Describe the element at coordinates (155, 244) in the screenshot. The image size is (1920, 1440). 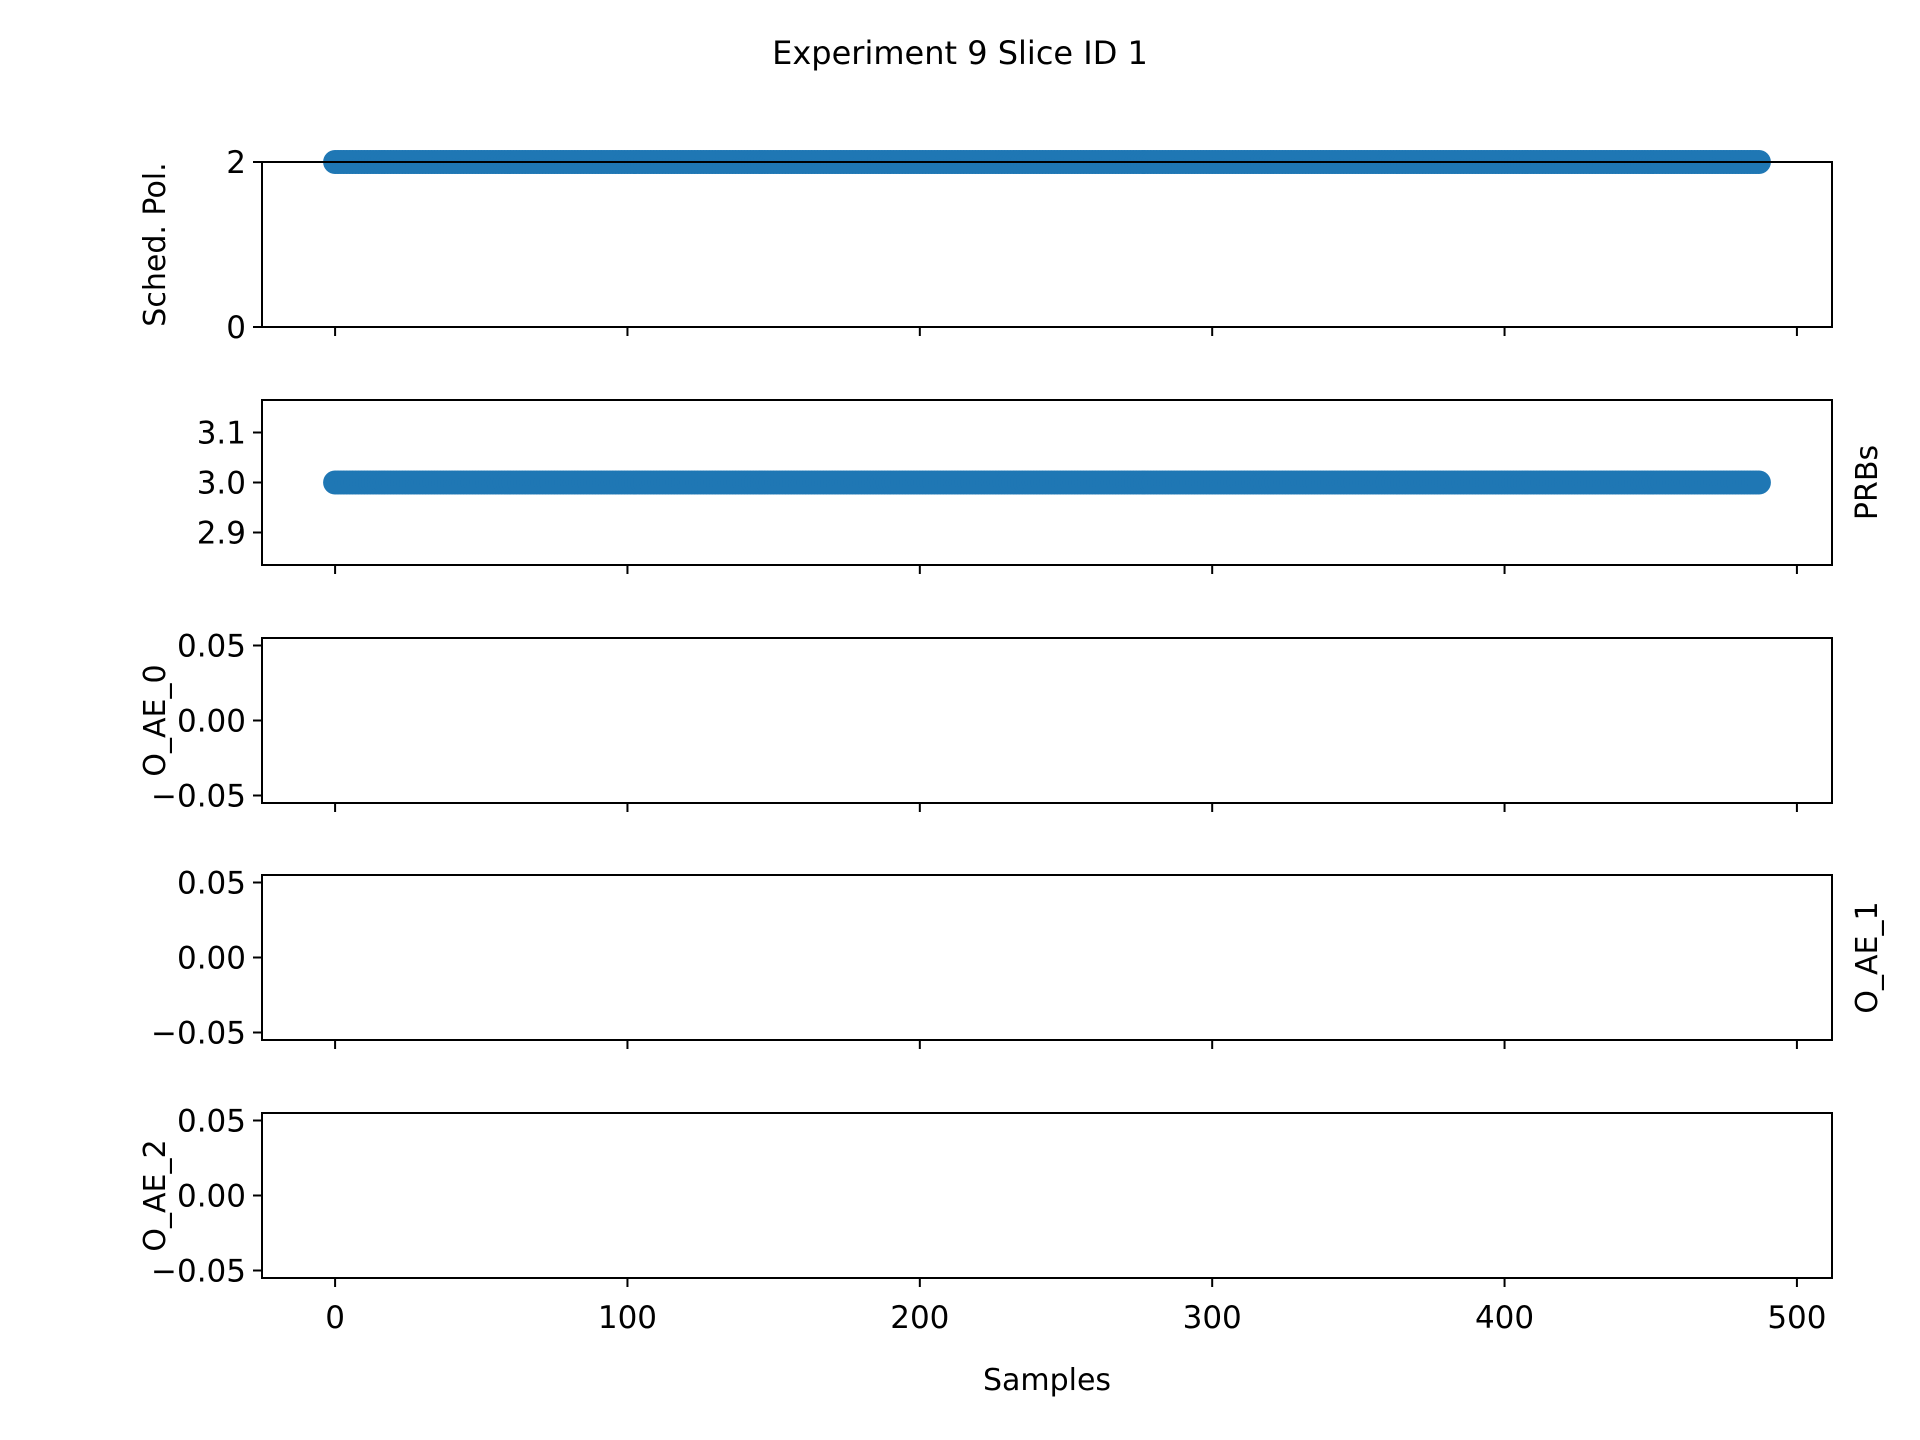
I see `y-axis-label: Sched. Pol.` at that location.